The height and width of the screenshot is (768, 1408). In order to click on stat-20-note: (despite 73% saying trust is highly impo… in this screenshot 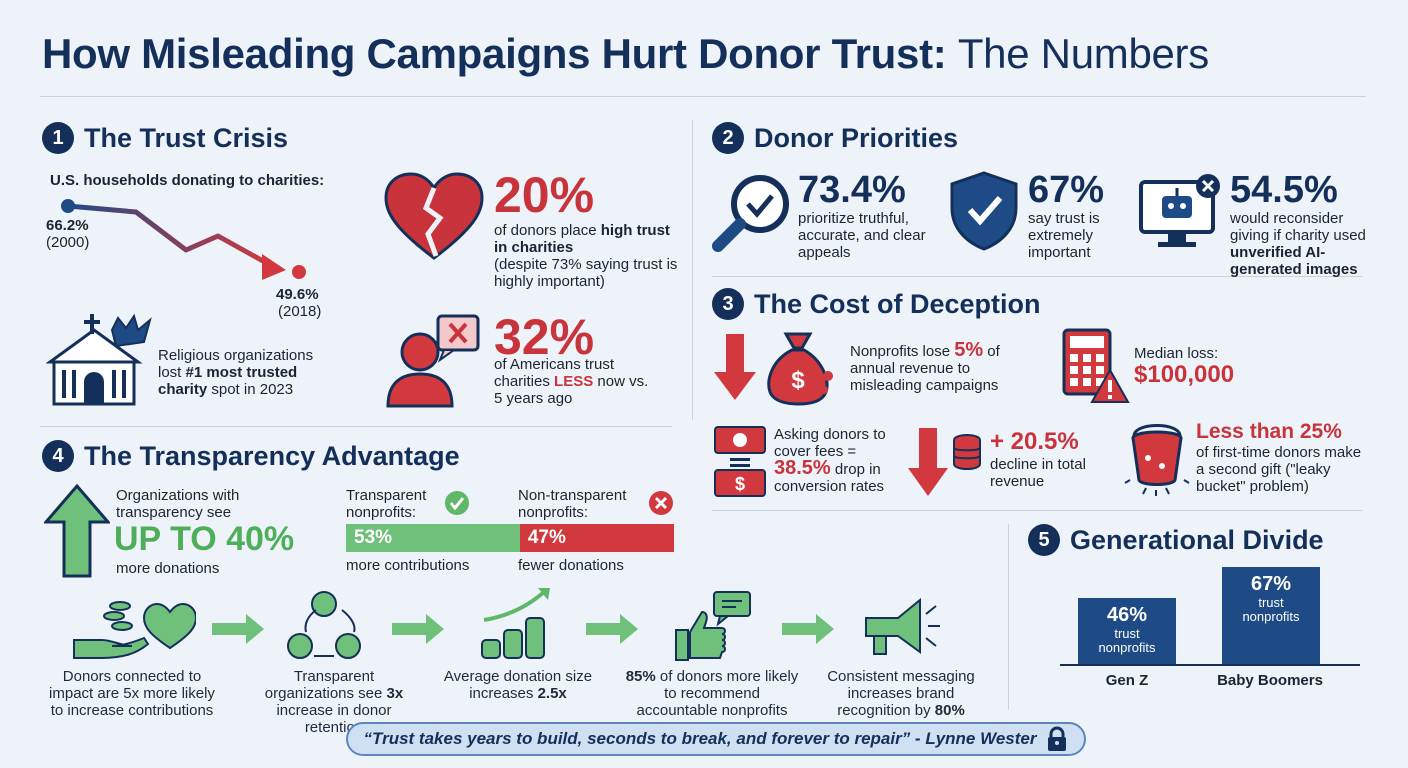, I will do `click(586, 273)`.